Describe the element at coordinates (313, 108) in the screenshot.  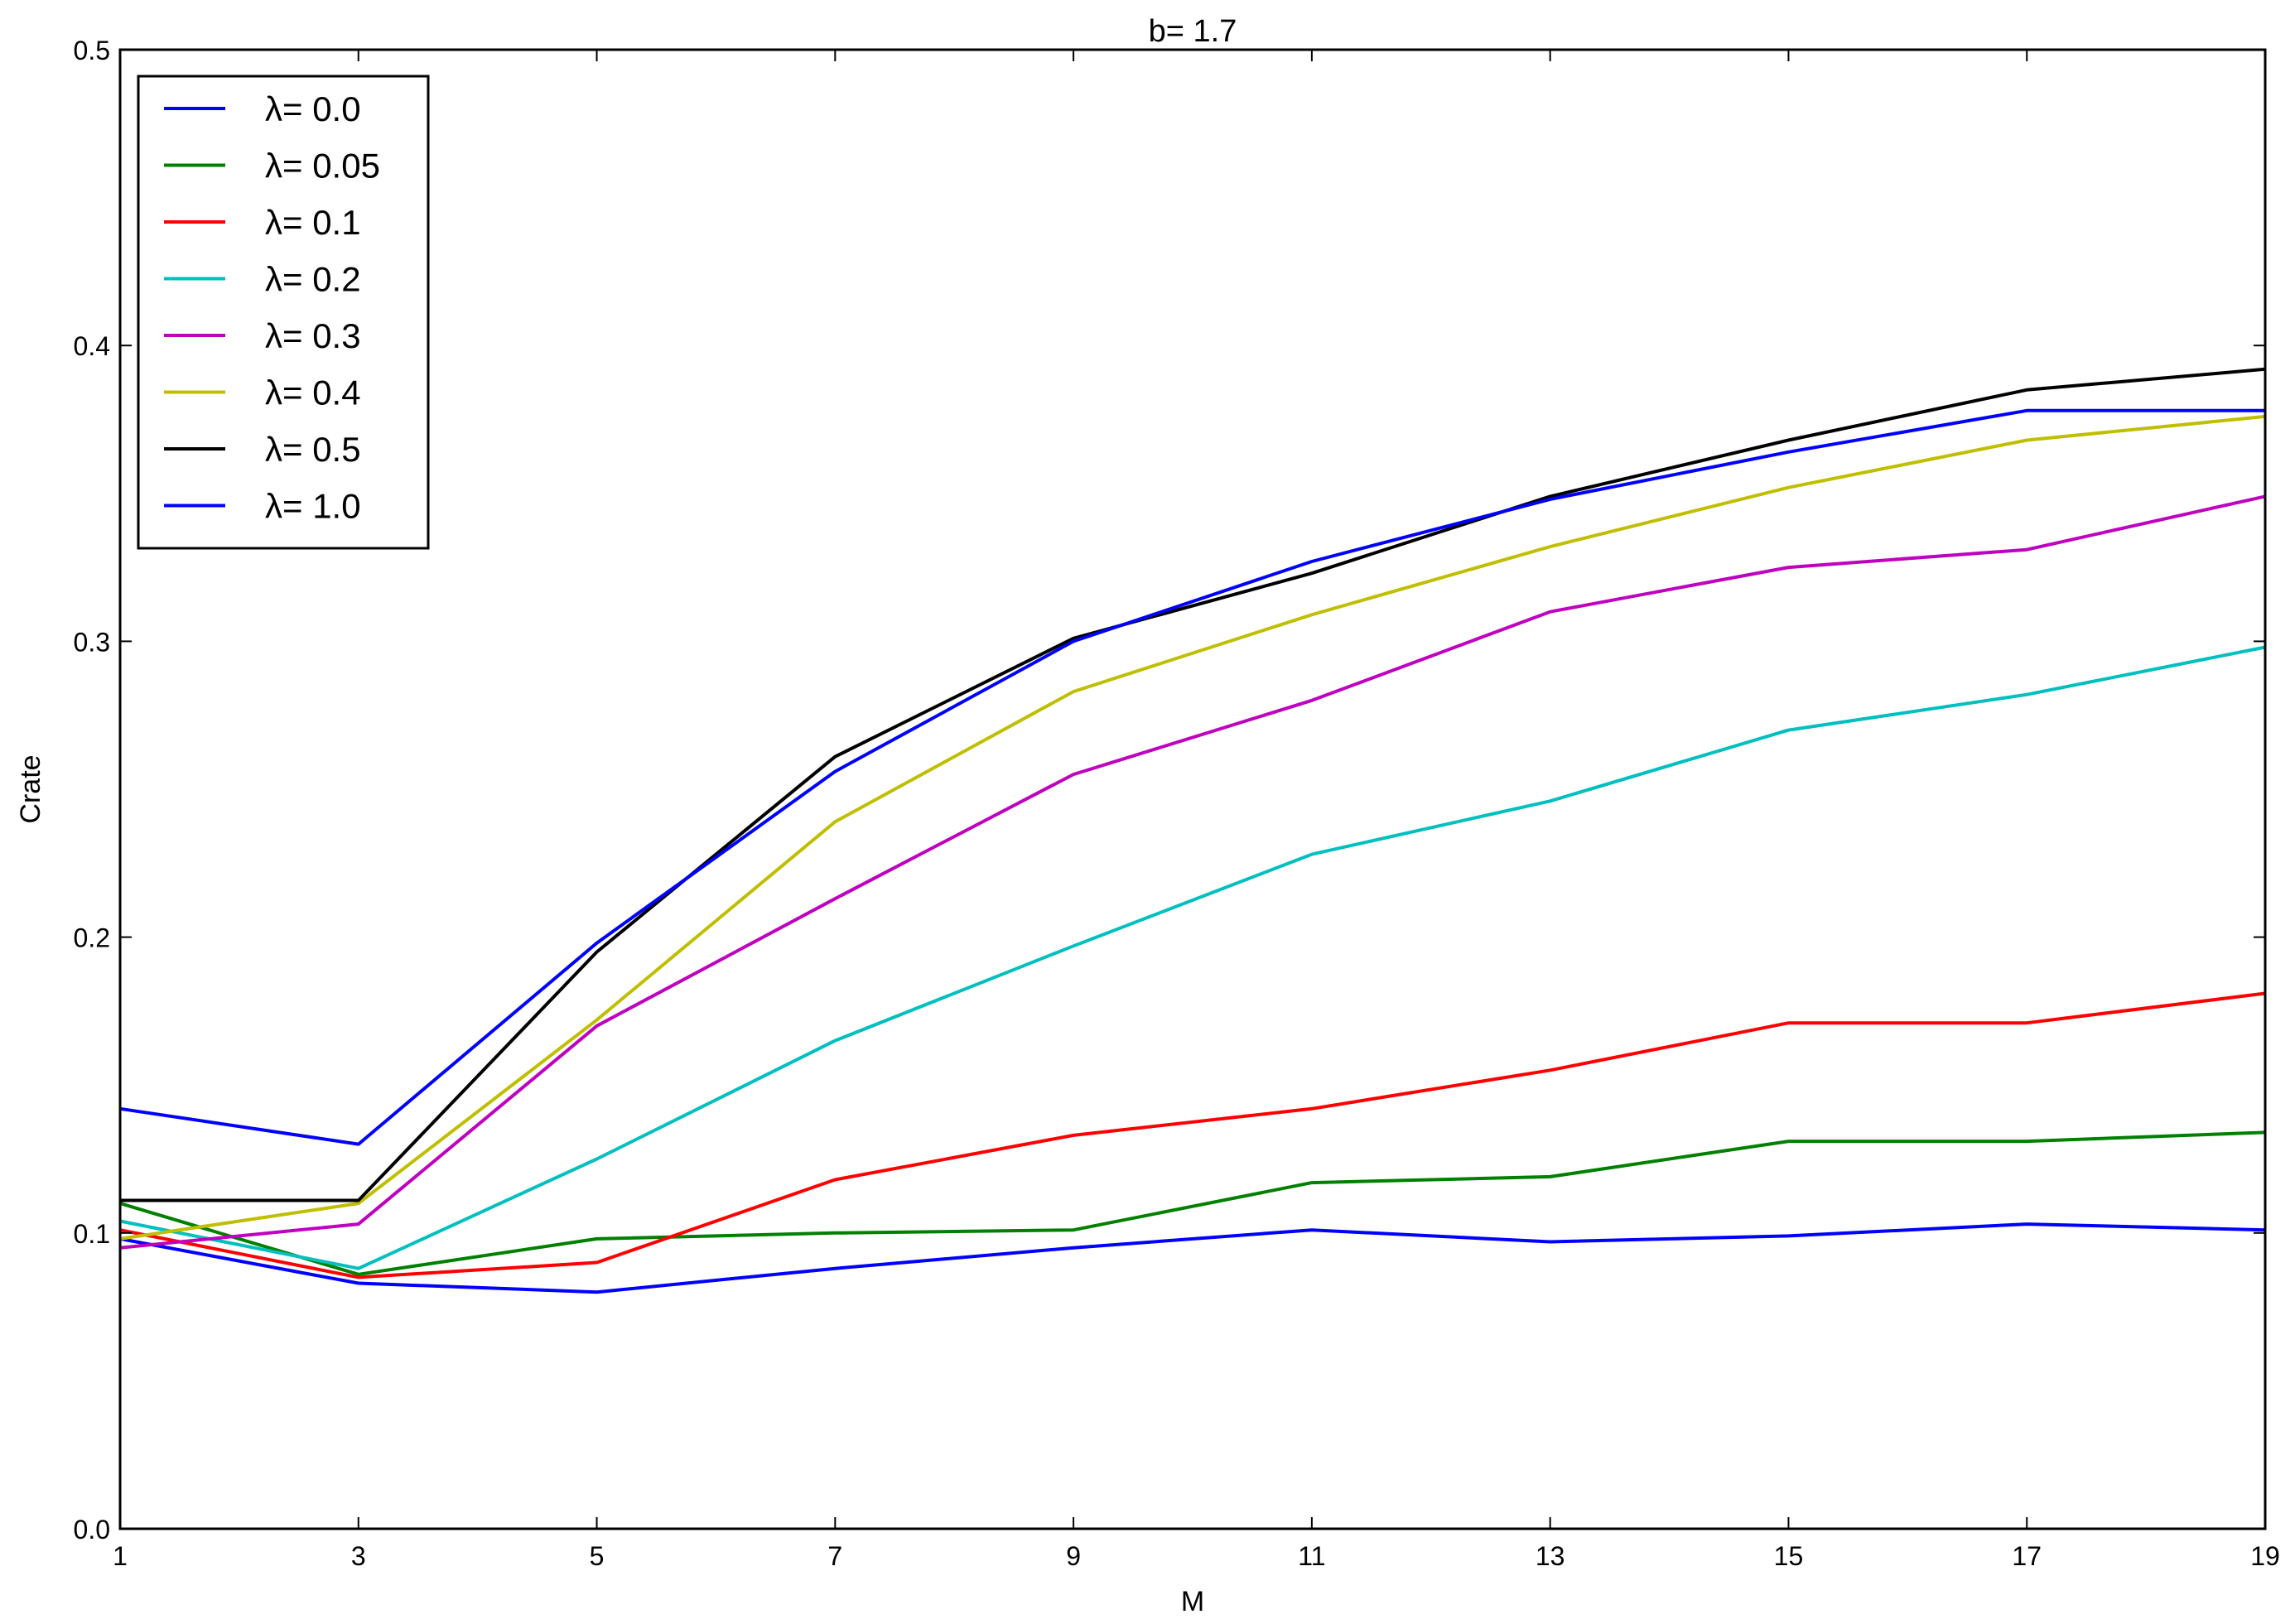
I see `legend-label-0: λ= 0.0` at that location.